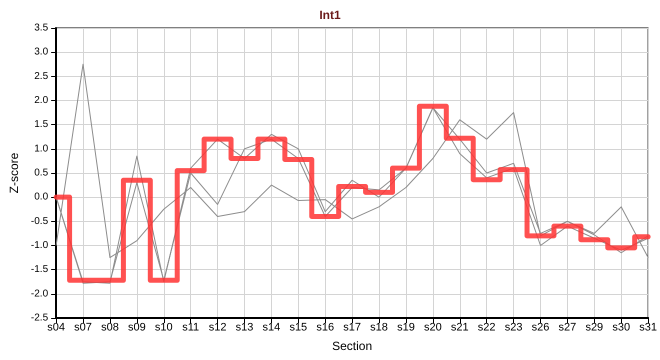 The width and height of the screenshot is (660, 360). I want to click on x-tick-label: s16, so click(325, 328).